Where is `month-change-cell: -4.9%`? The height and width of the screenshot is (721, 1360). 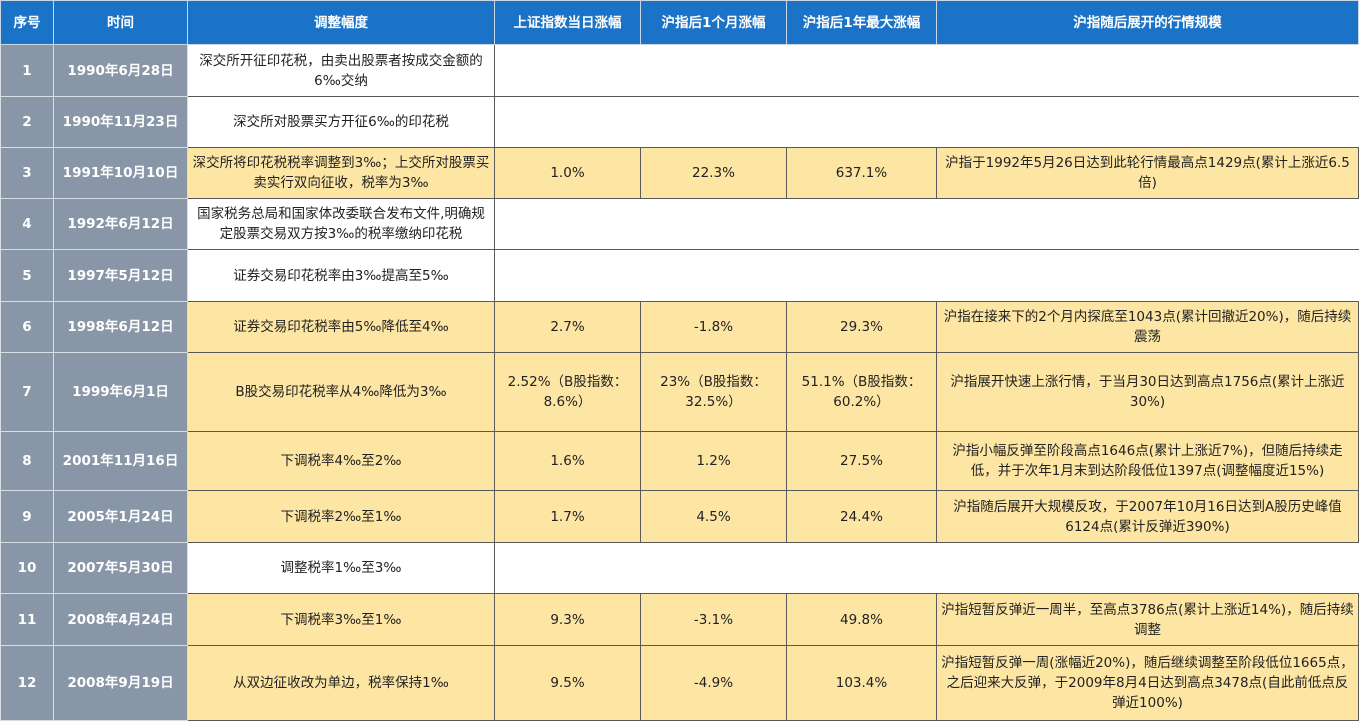
month-change-cell: -4.9% is located at coordinates (713, 683).